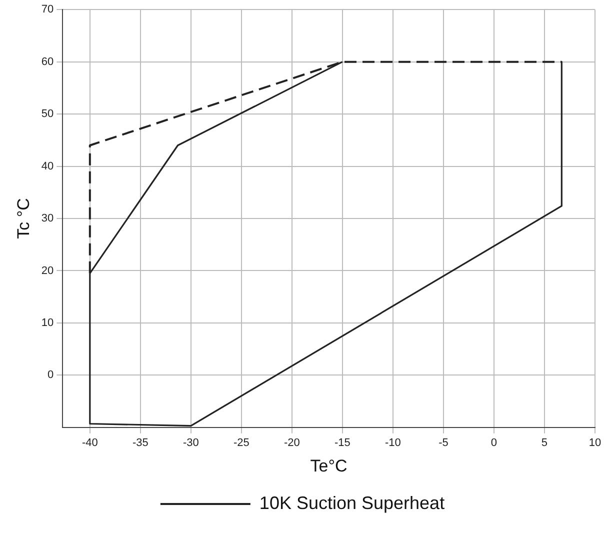 This screenshot has height=533, width=615. Describe the element at coordinates (292, 443) in the screenshot. I see `x-tick-label: -20` at that location.